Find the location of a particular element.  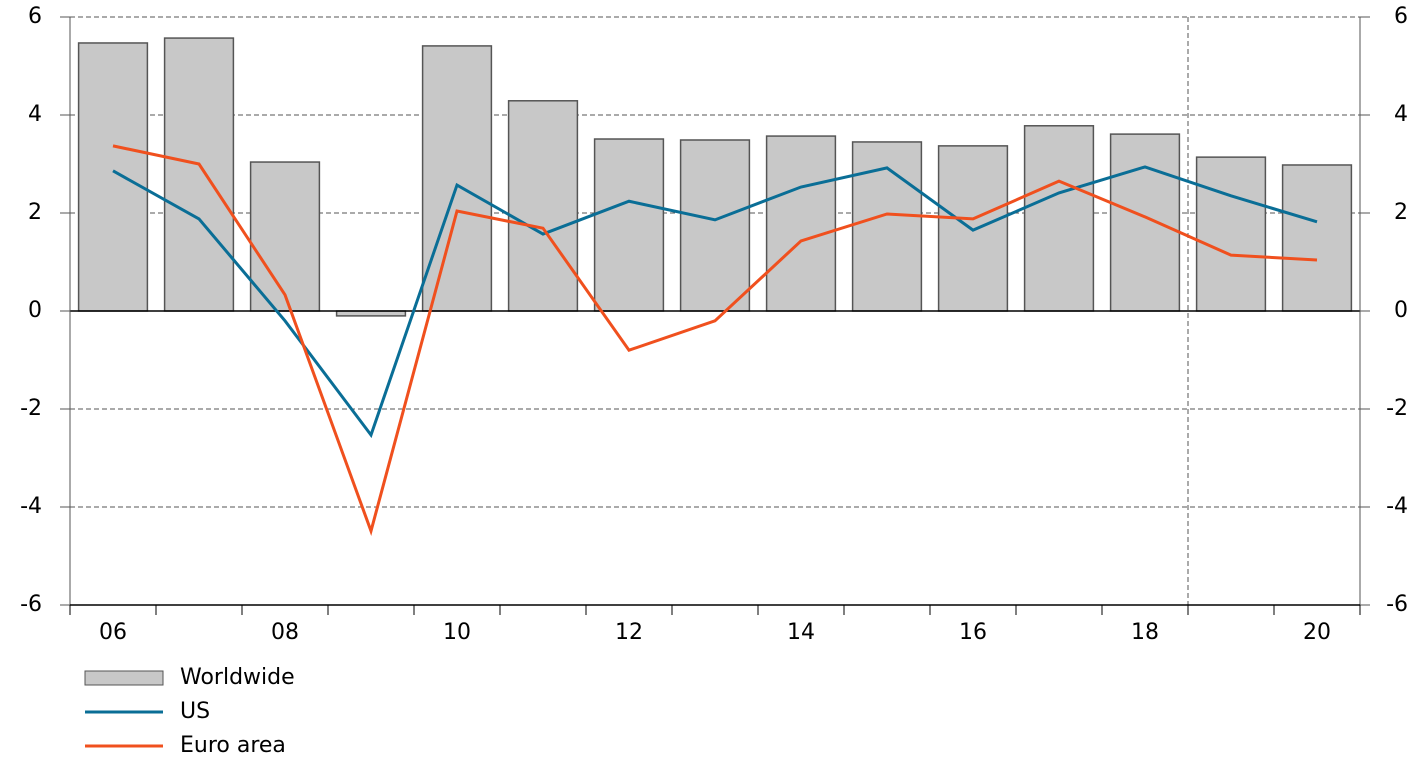

y2-tick-label: 6 is located at coordinates (1401, 16).